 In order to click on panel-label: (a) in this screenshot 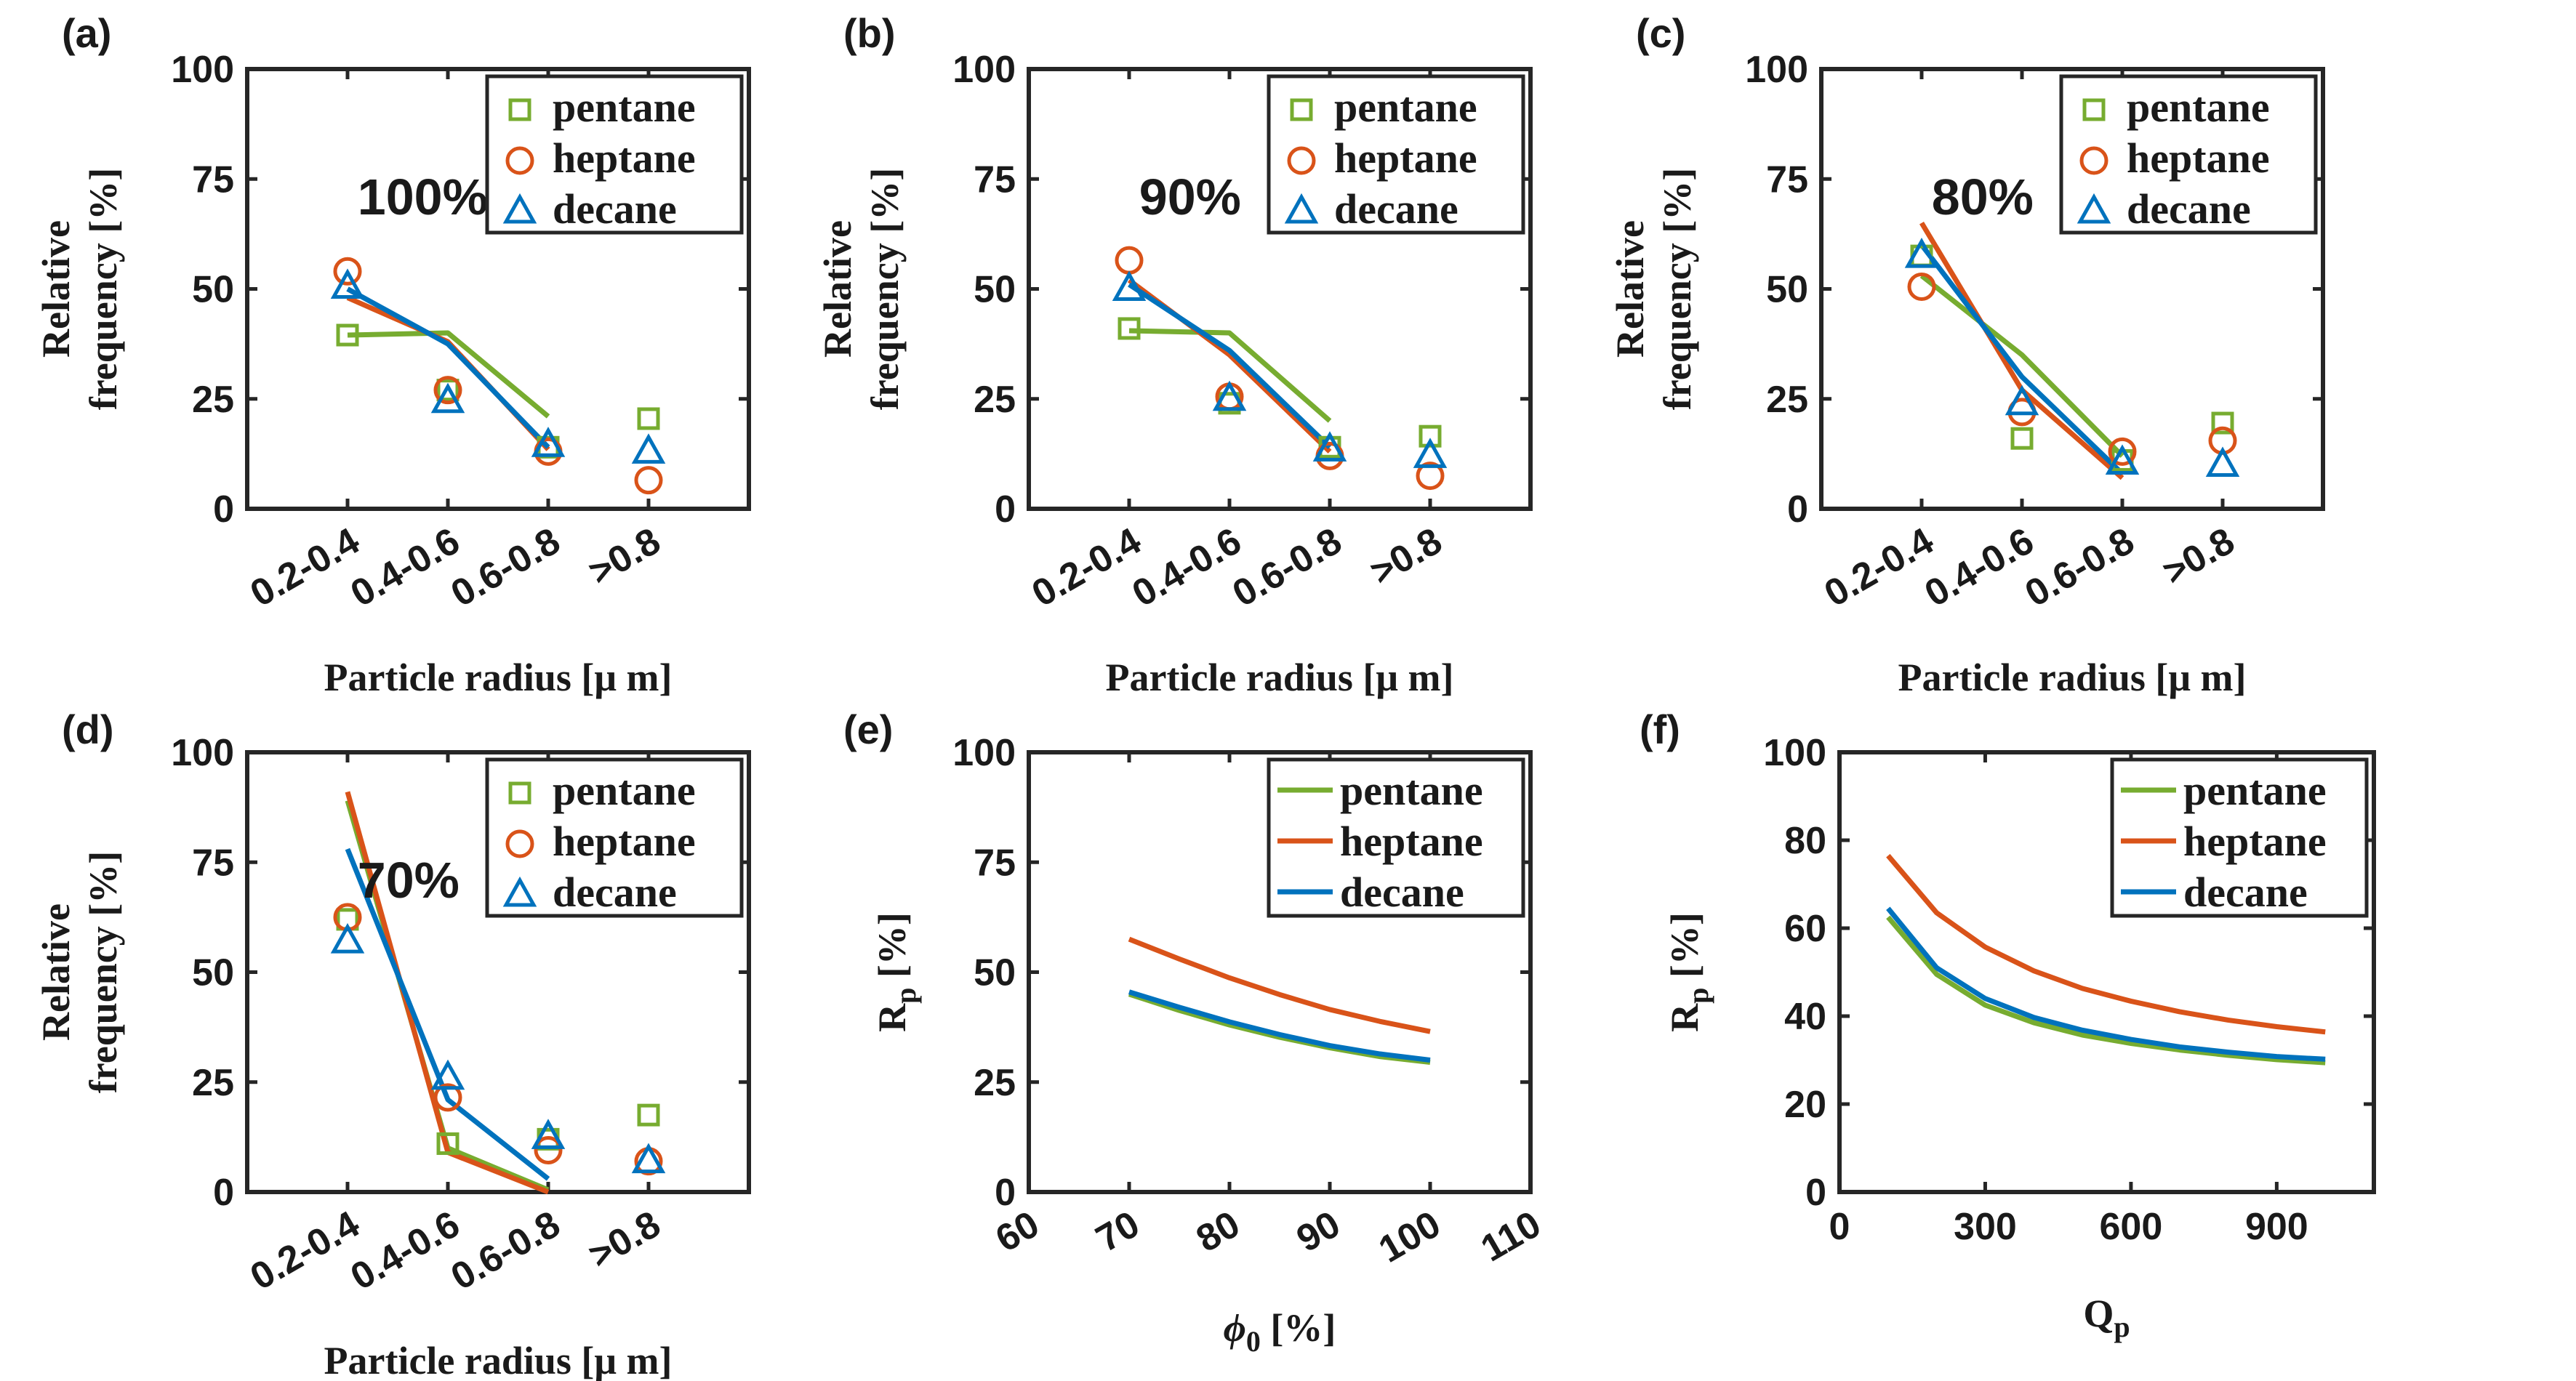, I will do `click(87, 33)`.